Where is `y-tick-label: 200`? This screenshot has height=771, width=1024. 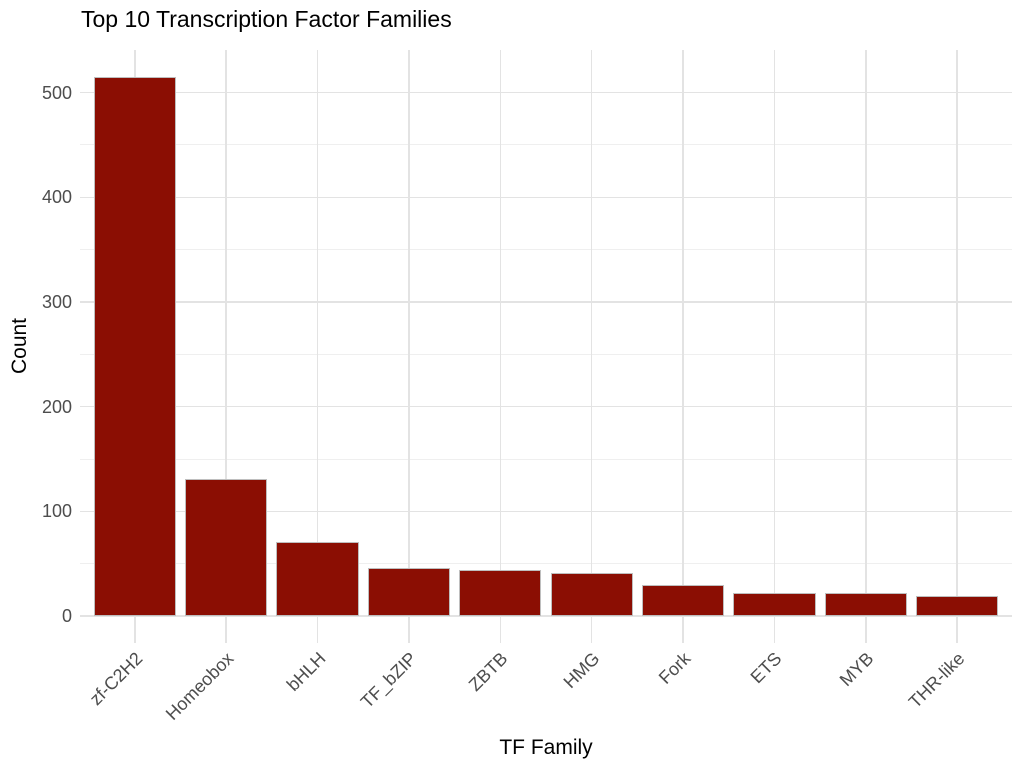
y-tick-label: 200 is located at coordinates (56, 406).